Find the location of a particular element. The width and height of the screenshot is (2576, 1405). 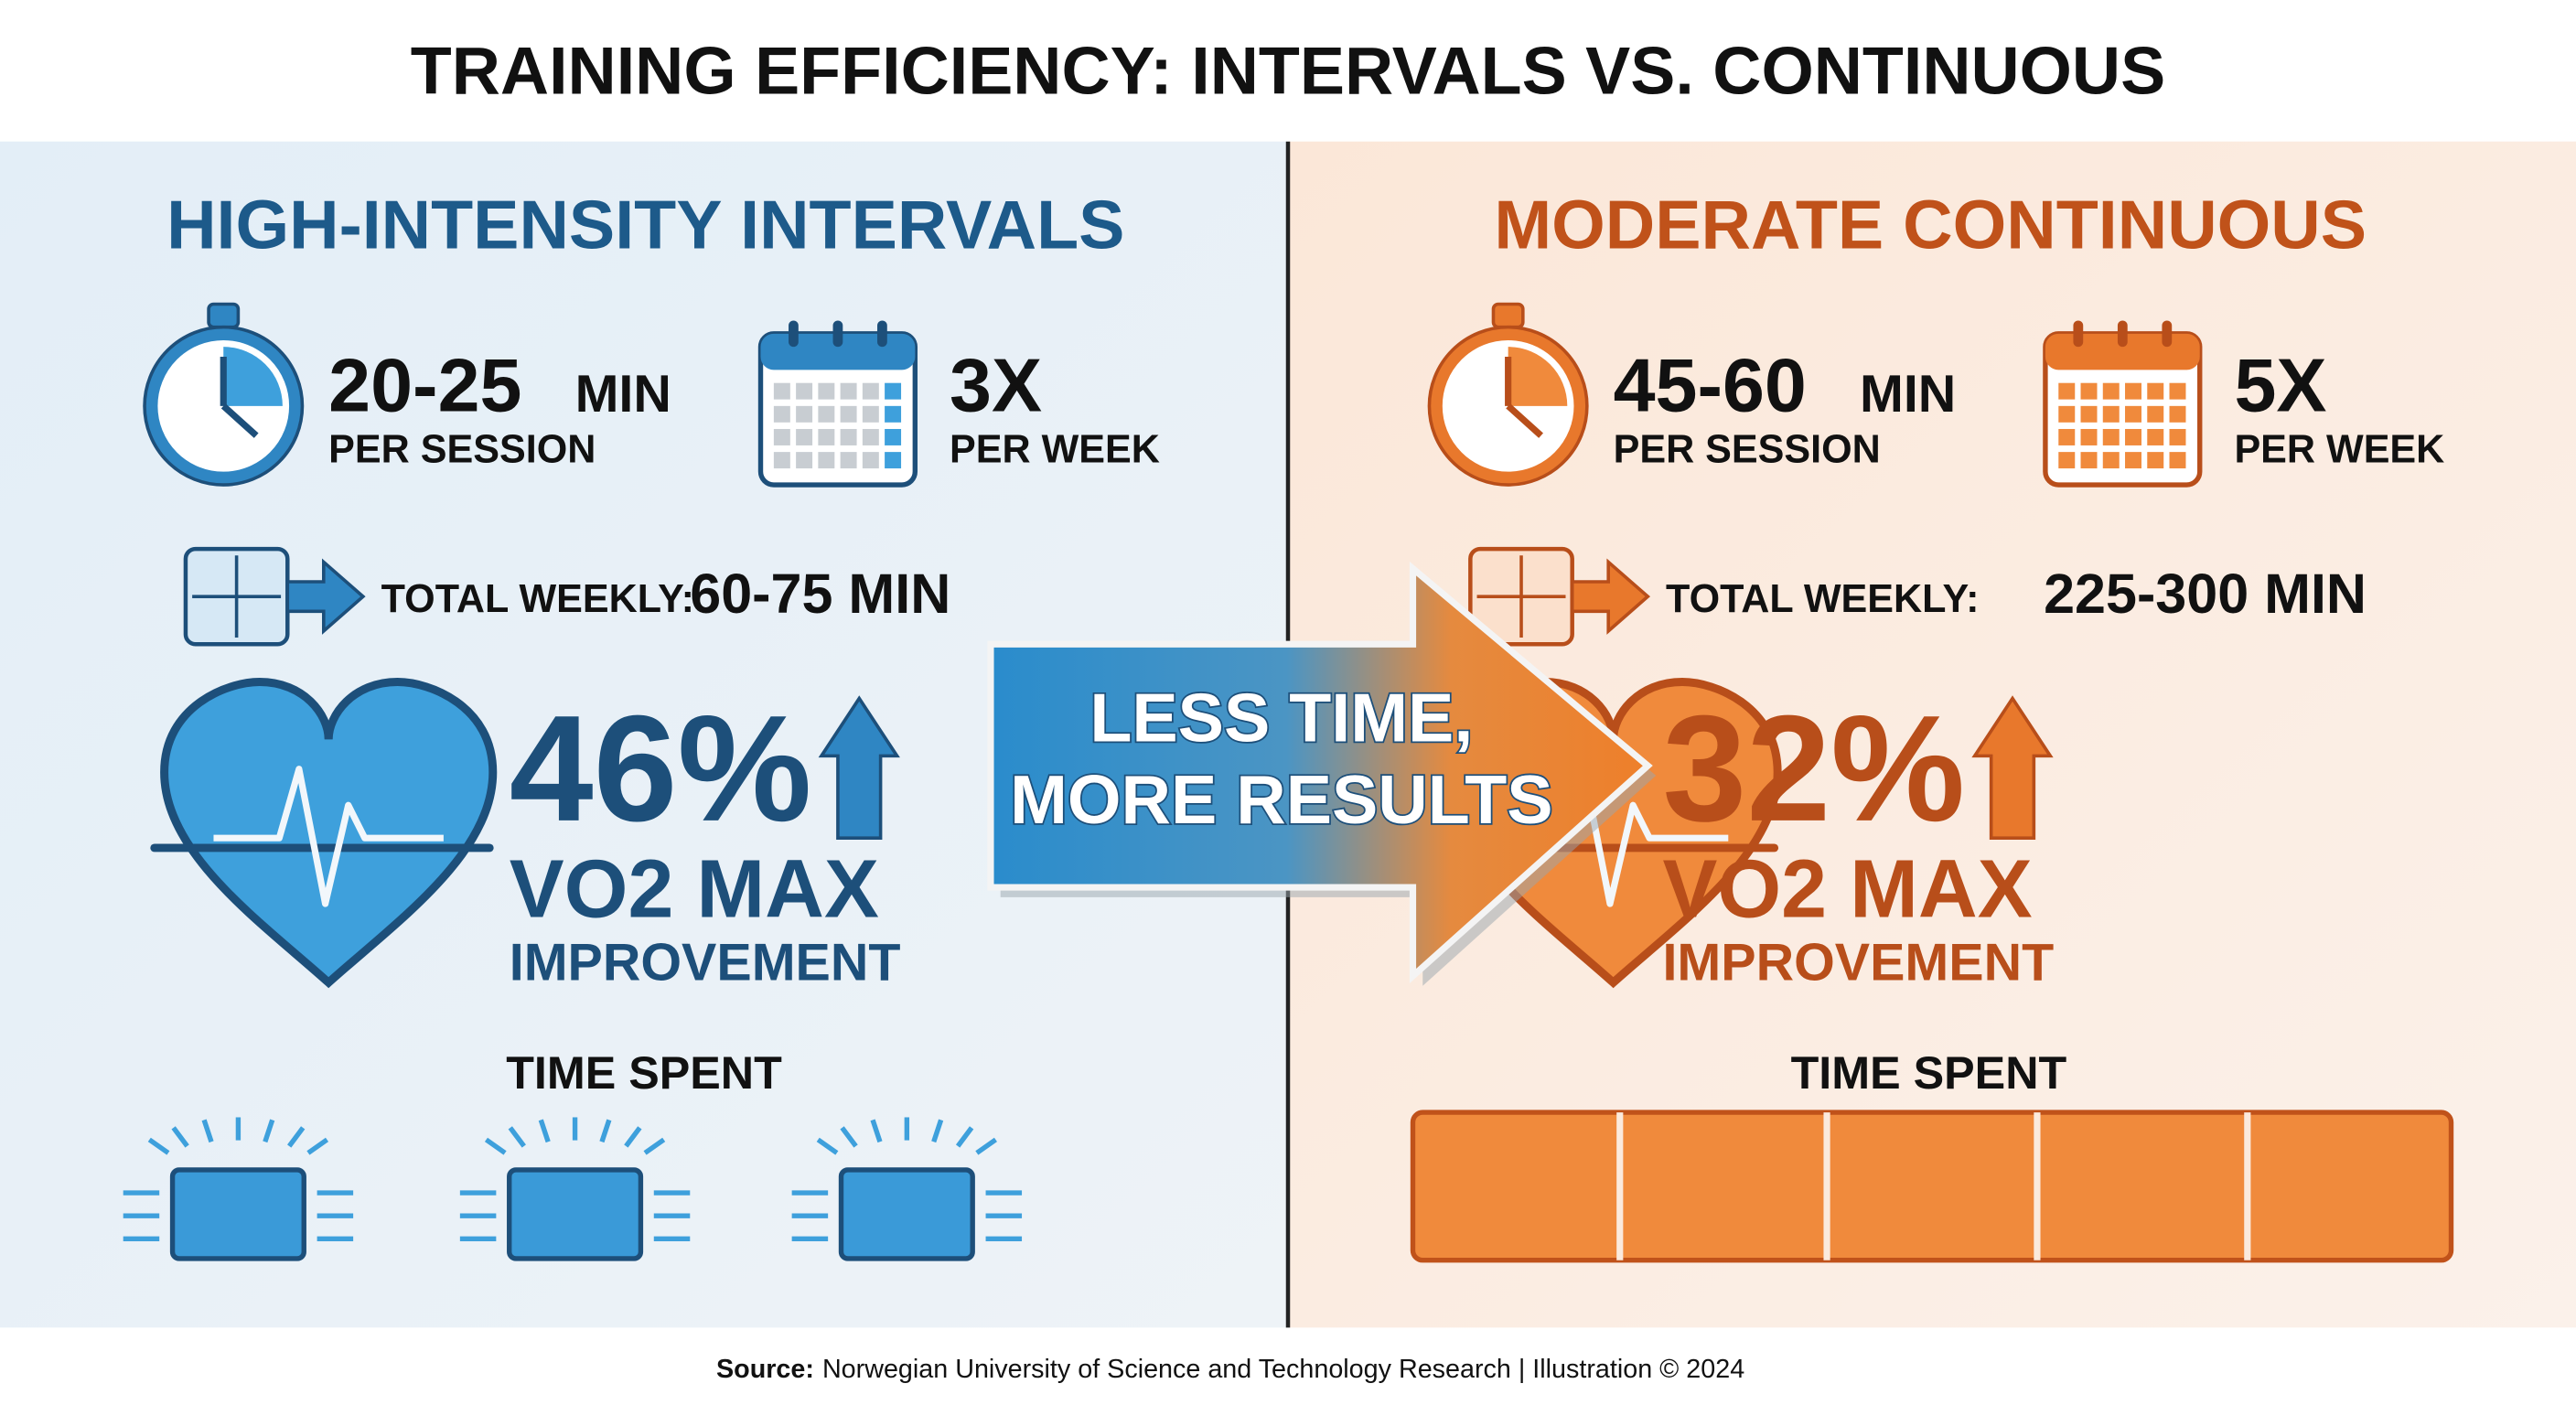

improvement-value: 46% is located at coordinates (661, 768).